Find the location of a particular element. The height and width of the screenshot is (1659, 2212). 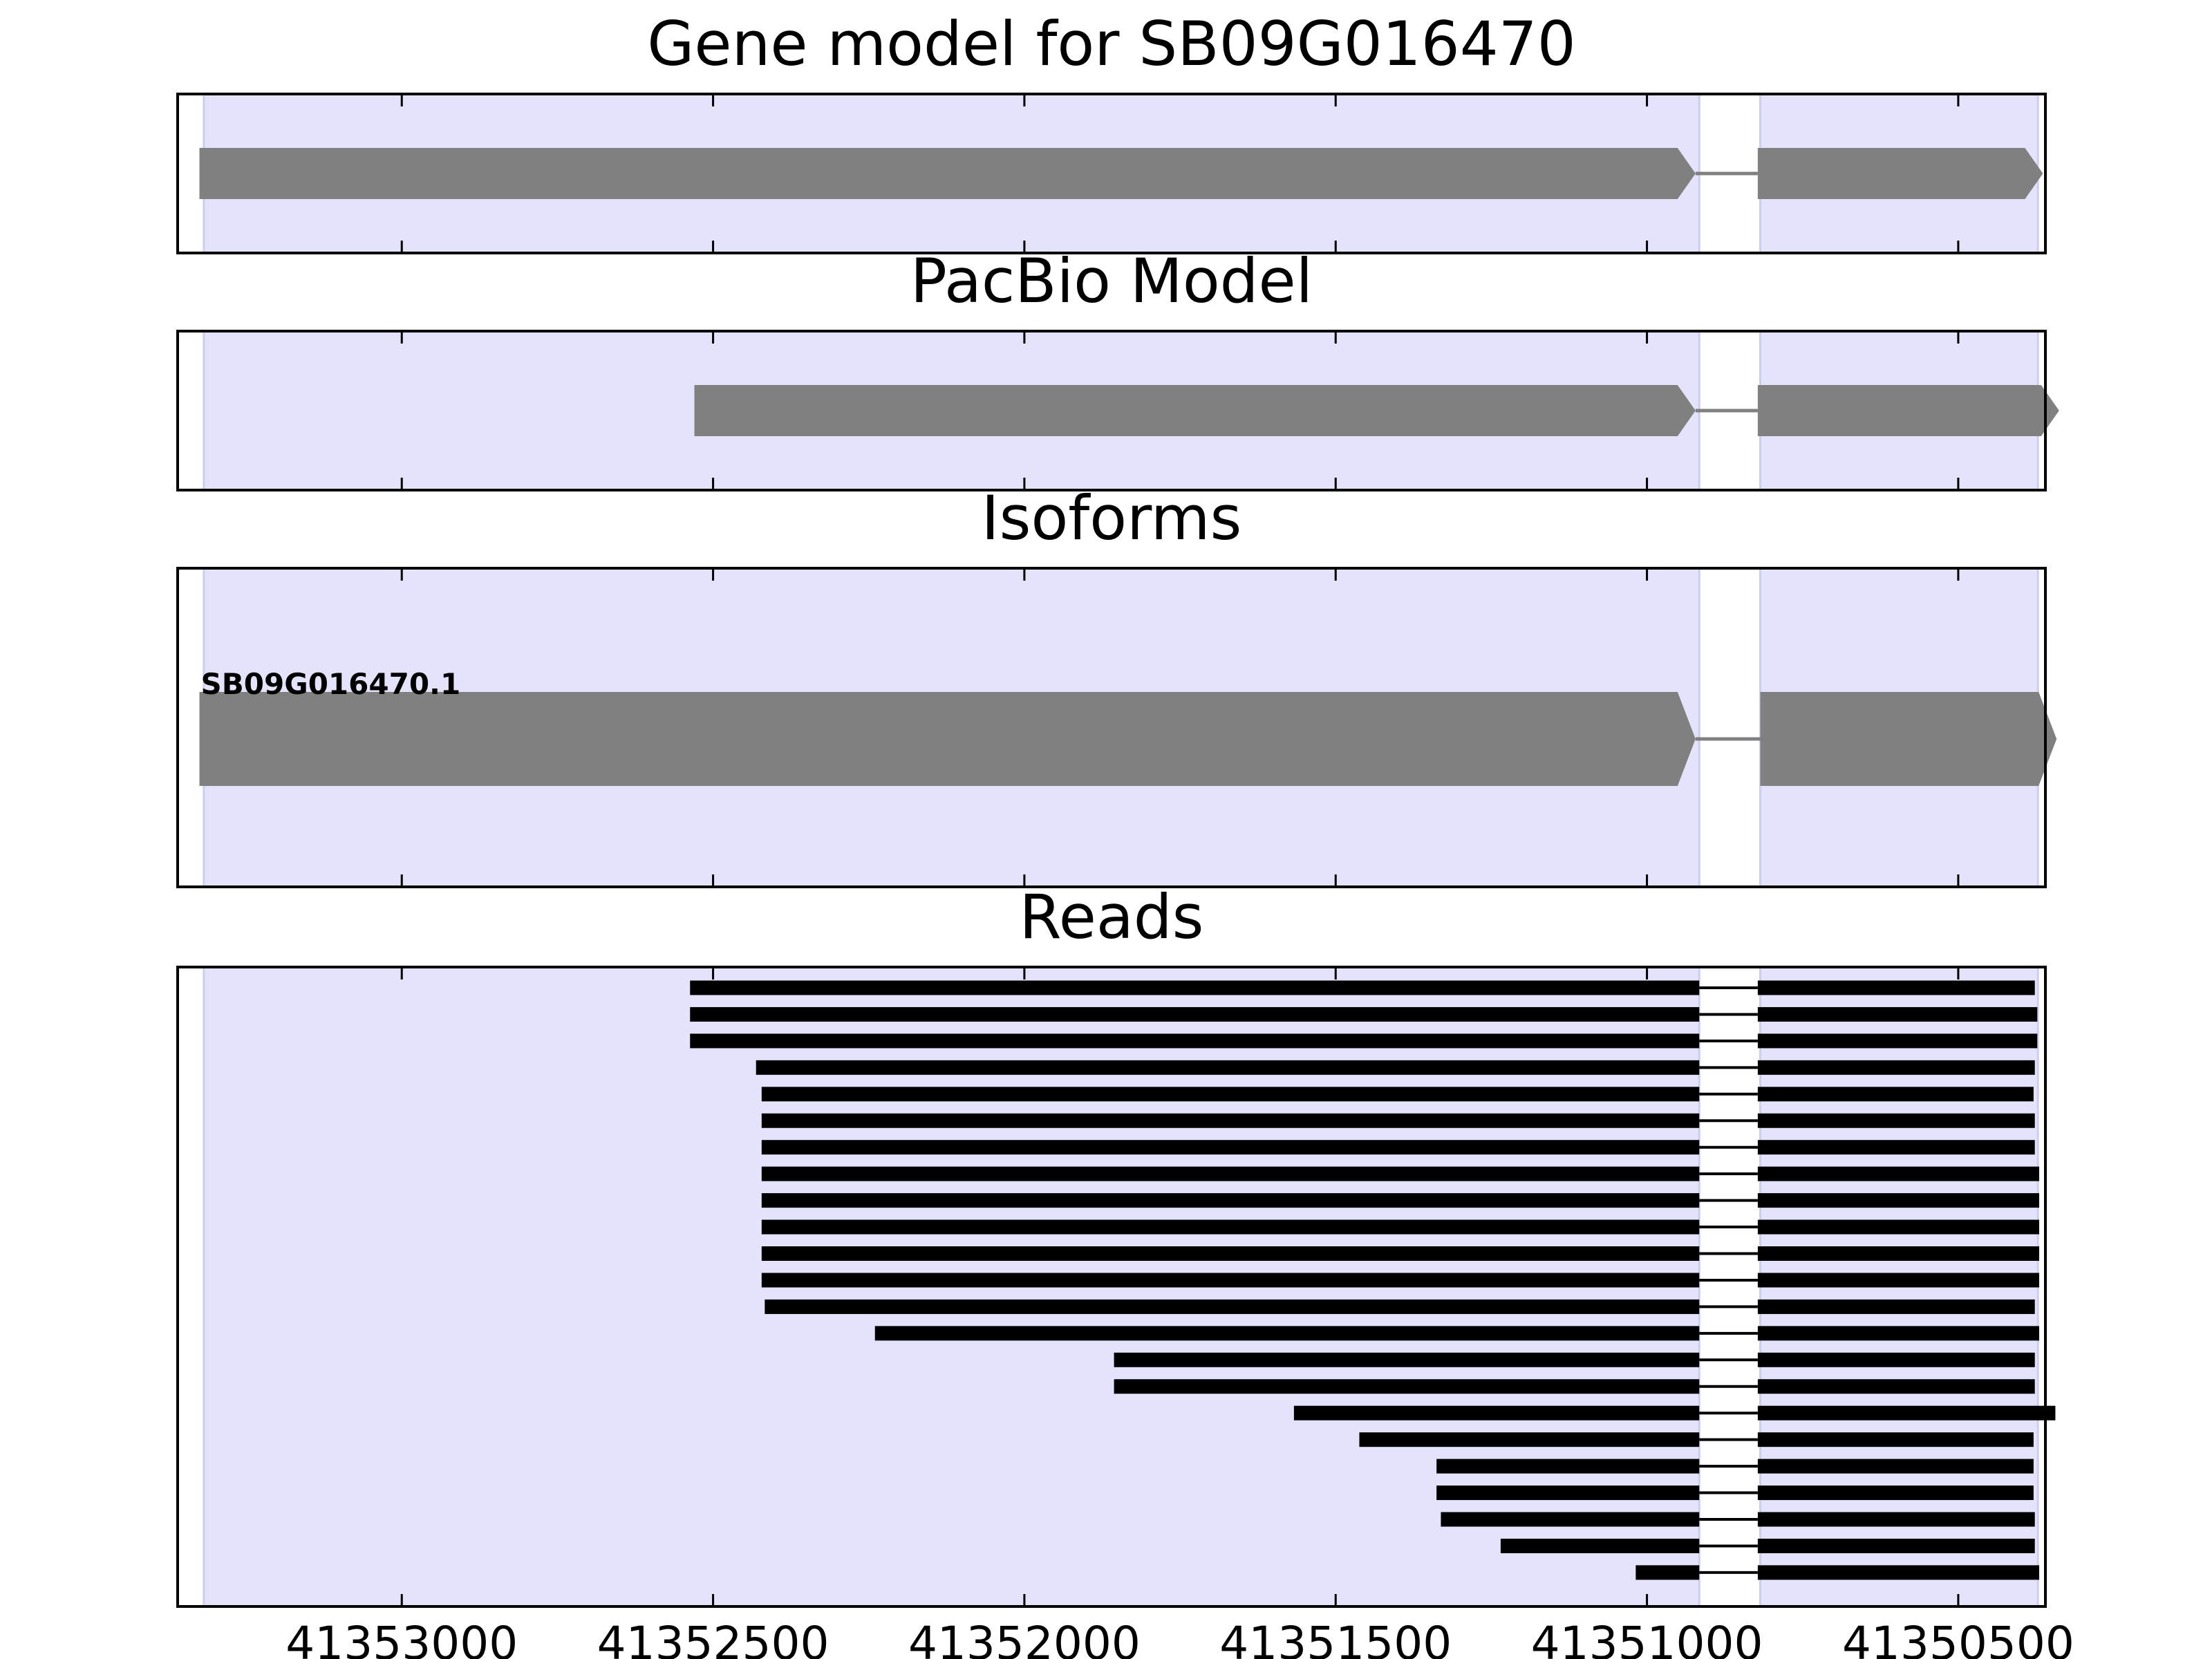

x-tick-label: 41351500 is located at coordinates (1335, 1638).